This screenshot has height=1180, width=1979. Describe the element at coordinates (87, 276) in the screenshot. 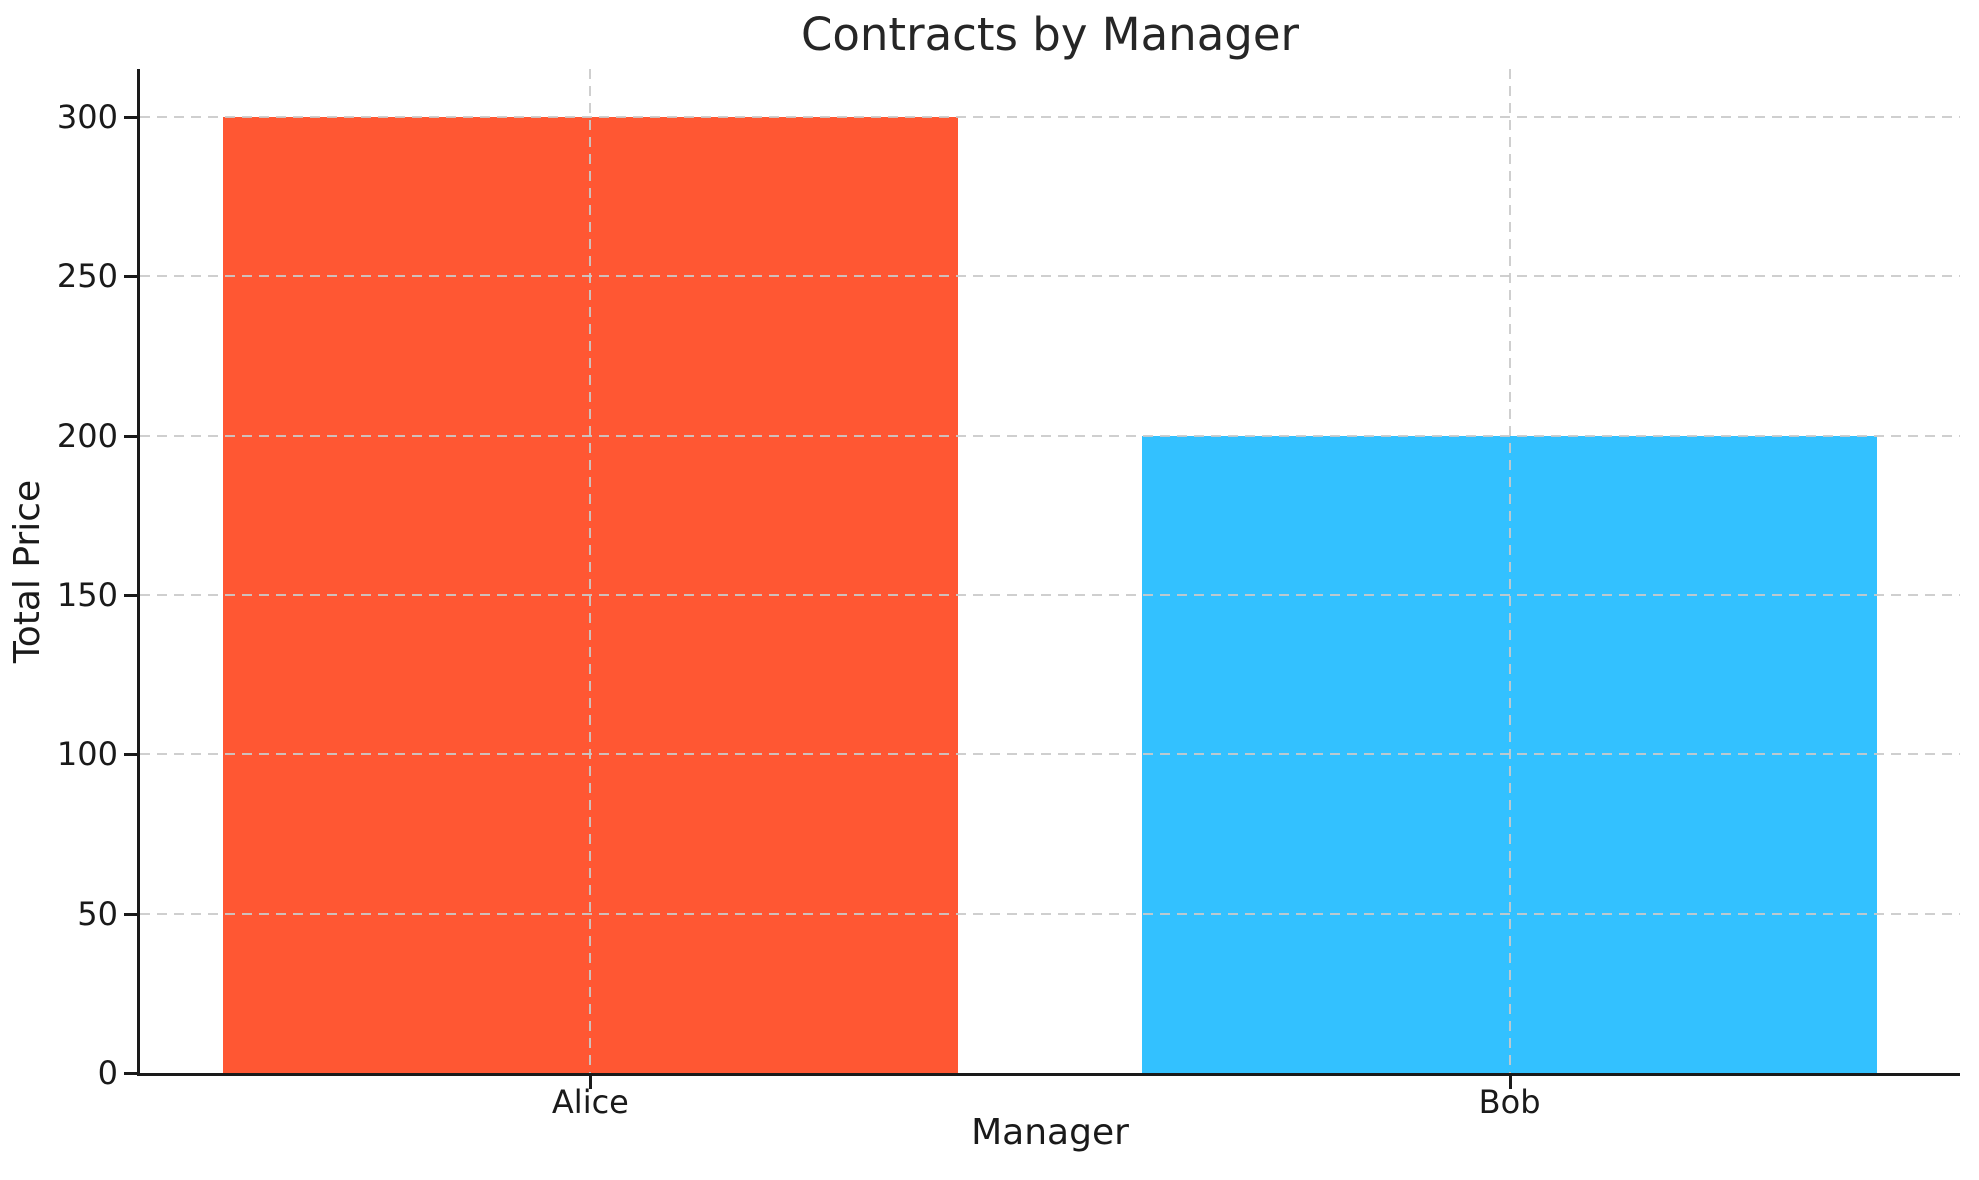

I see `y-tick-label: 250` at that location.